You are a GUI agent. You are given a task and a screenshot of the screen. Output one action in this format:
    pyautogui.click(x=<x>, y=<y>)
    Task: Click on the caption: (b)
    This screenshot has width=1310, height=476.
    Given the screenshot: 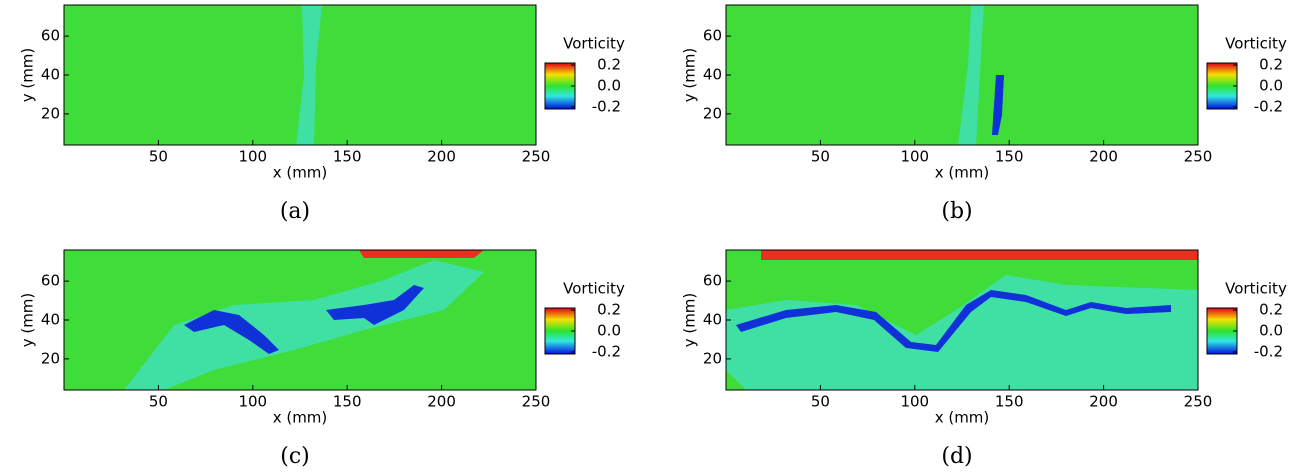 What is the action you would take?
    pyautogui.click(x=956, y=211)
    